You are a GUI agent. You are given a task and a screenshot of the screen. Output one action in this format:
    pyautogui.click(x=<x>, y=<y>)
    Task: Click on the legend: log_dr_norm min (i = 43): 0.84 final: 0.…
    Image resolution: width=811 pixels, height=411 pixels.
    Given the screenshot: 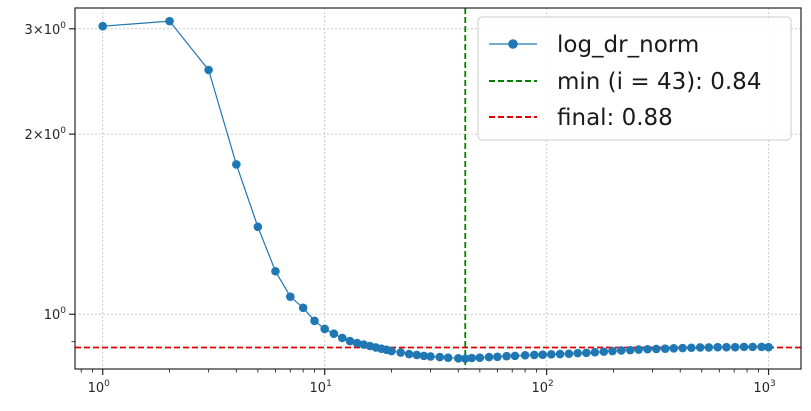 What is the action you would take?
    pyautogui.click(x=634, y=78)
    